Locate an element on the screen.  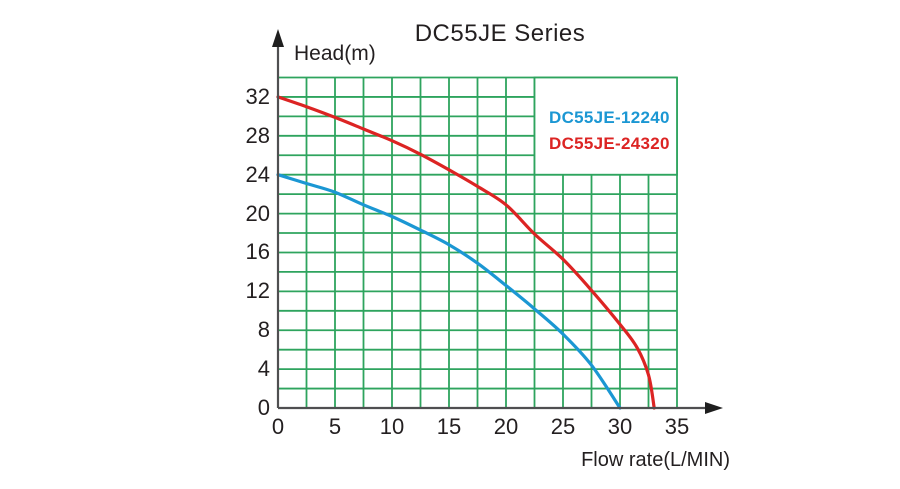
y-axis-arrow-icon is located at coordinates (278, 38).